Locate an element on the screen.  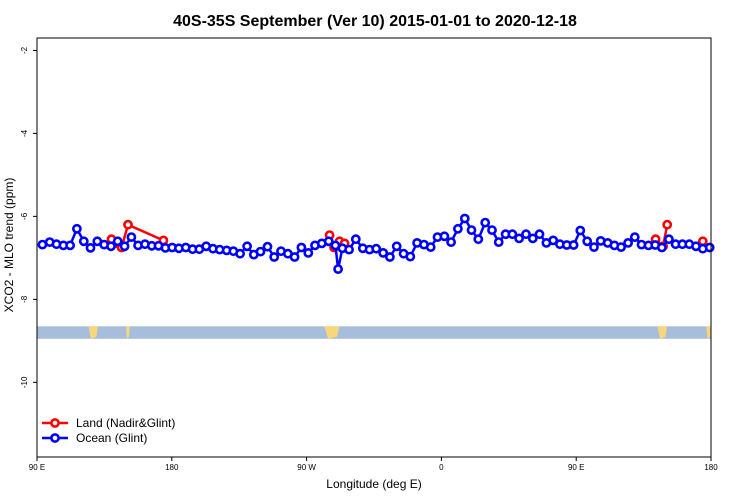
y-tick-label: -2 is located at coordinates (24, 50).